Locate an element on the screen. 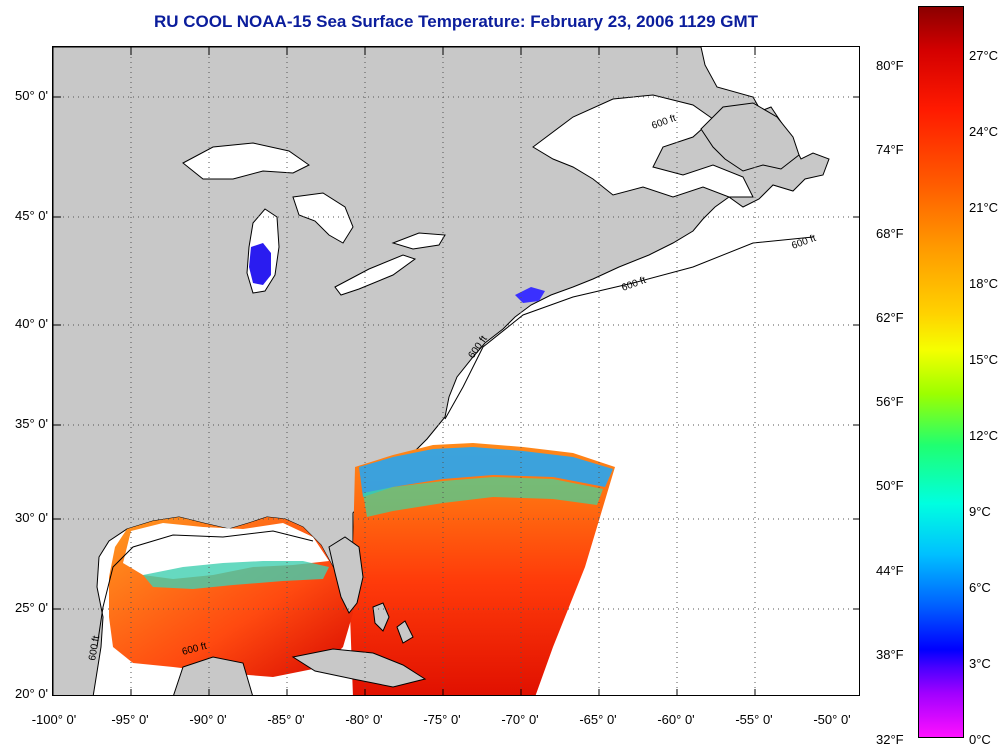 Image resolution: width=1008 pixels, height=754 pixels. colorbar-f-label: 32°F is located at coordinates (890, 739).